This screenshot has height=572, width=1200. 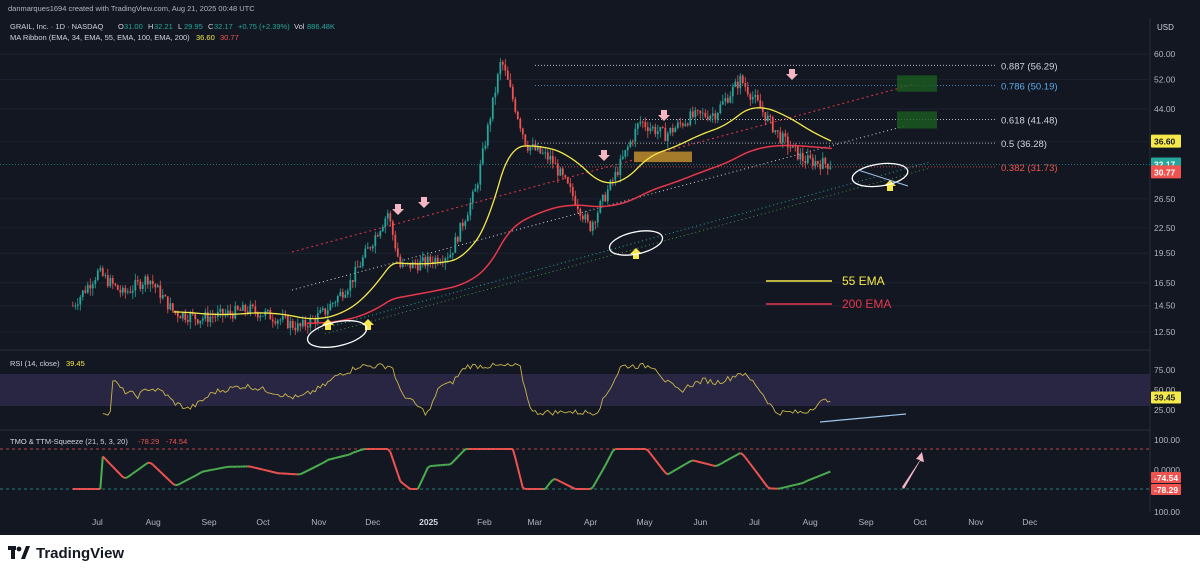 What do you see at coordinates (66, 553) in the screenshot?
I see `tradingview-logo: TradingView` at bounding box center [66, 553].